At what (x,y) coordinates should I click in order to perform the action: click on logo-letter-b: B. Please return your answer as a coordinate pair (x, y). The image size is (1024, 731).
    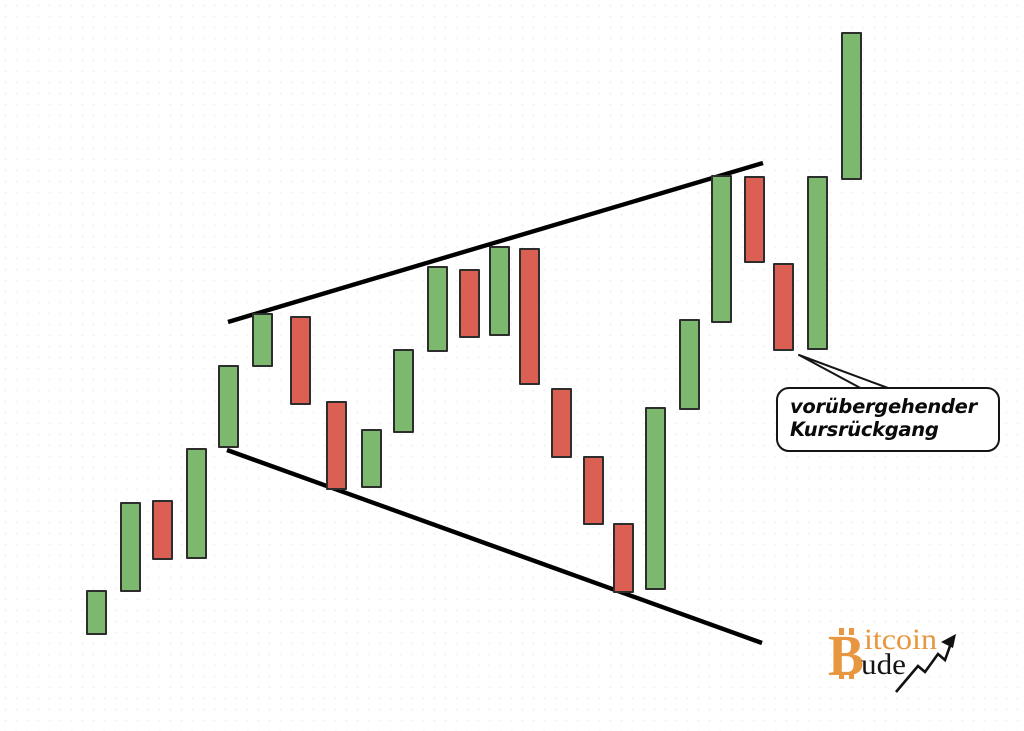
    Looking at the image, I should click on (846, 657).